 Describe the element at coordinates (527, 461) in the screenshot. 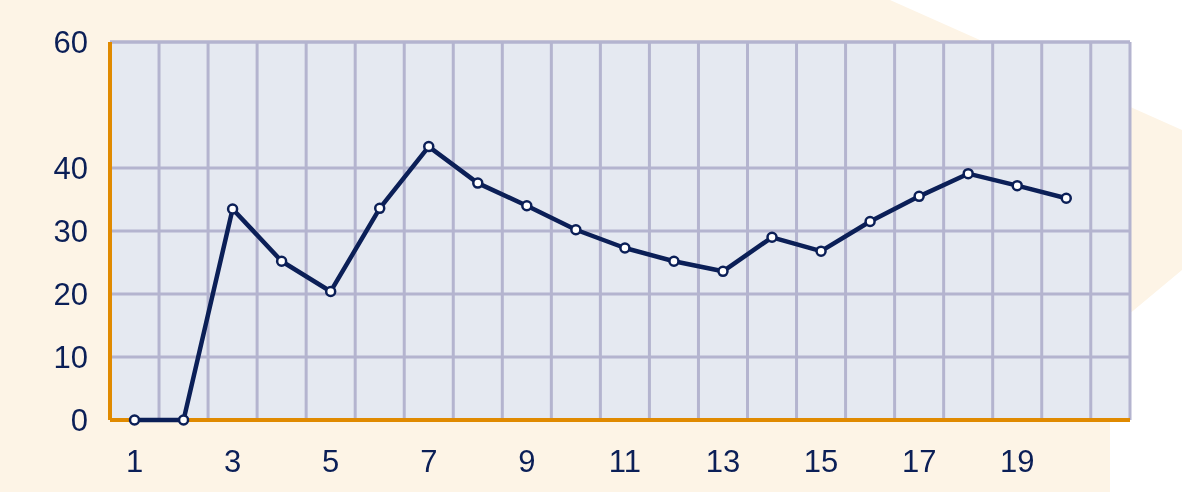

I see `x-tick-label: 9` at that location.